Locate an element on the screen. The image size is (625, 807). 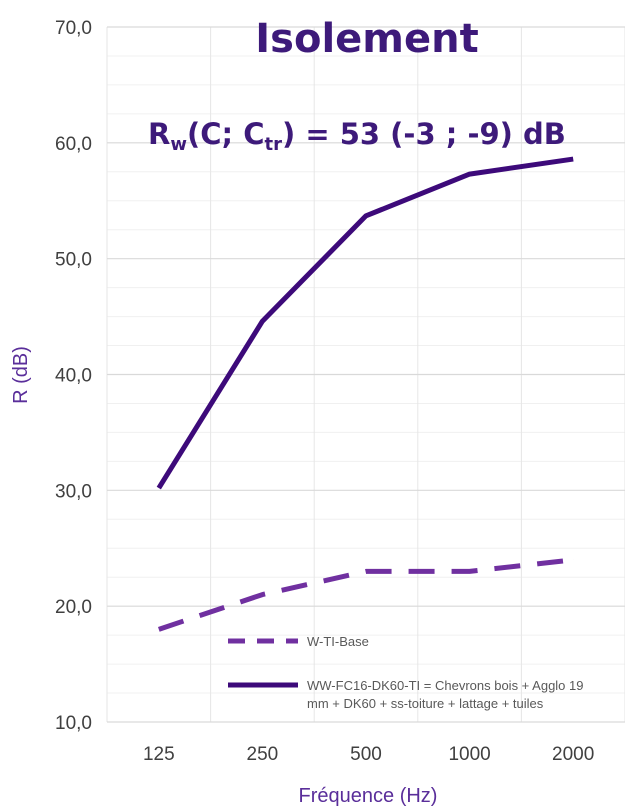
y-tick-label: 50,0 is located at coordinates (73, 260).